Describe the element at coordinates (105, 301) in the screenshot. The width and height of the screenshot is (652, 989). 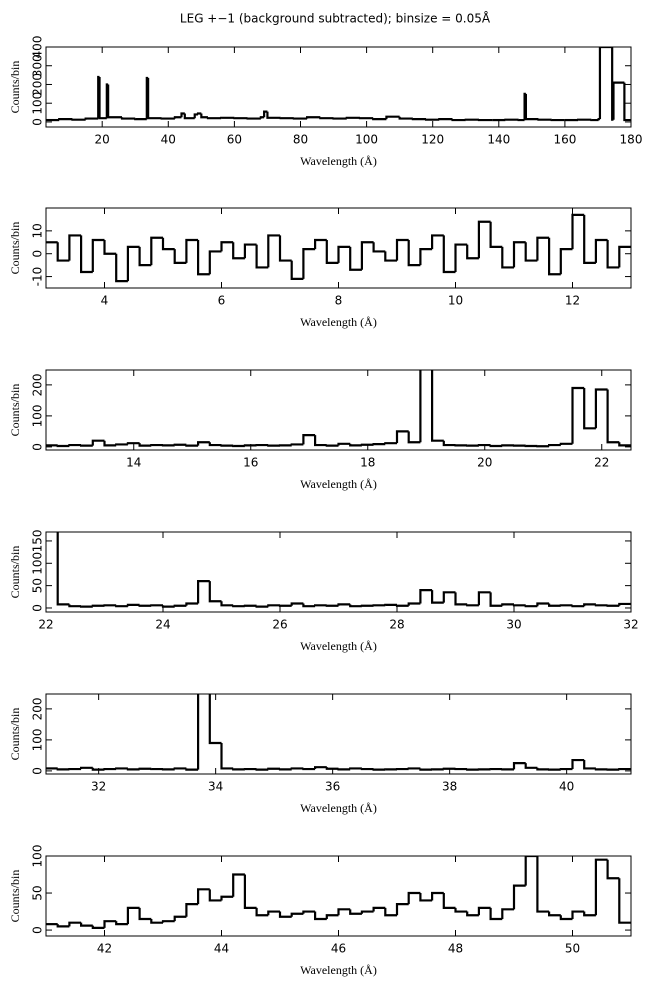
I see `x-tick-label: 4` at that location.